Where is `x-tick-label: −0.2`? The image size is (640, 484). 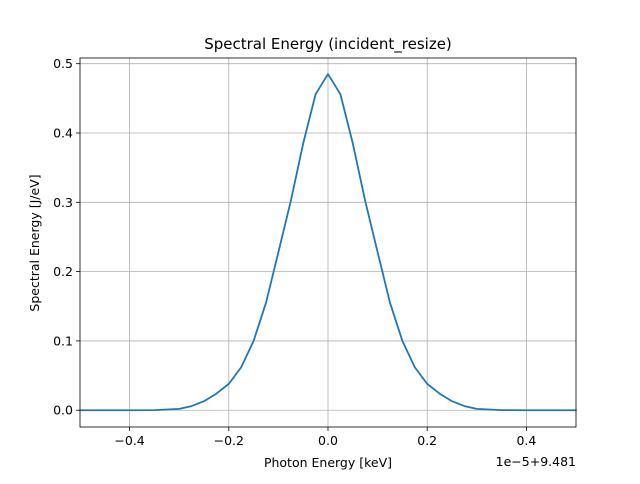 x-tick-label: −0.2 is located at coordinates (229, 440).